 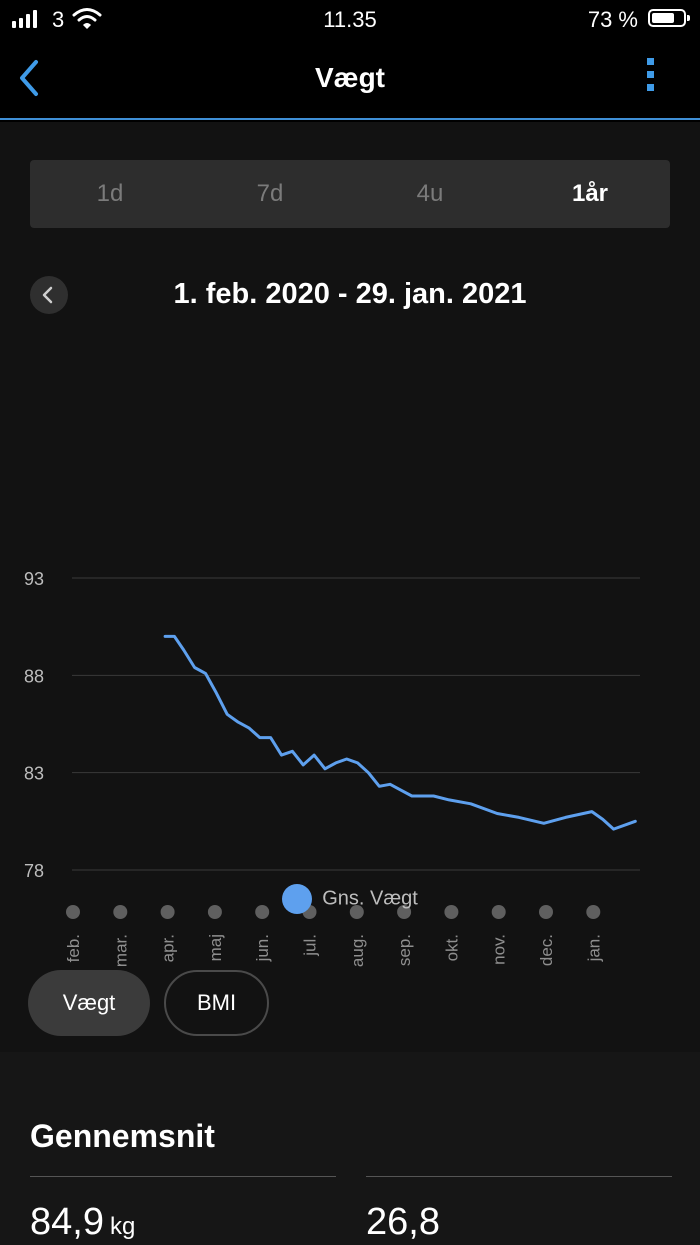 What do you see at coordinates (120, 950) in the screenshot?
I see `x-tick-label: mar.` at bounding box center [120, 950].